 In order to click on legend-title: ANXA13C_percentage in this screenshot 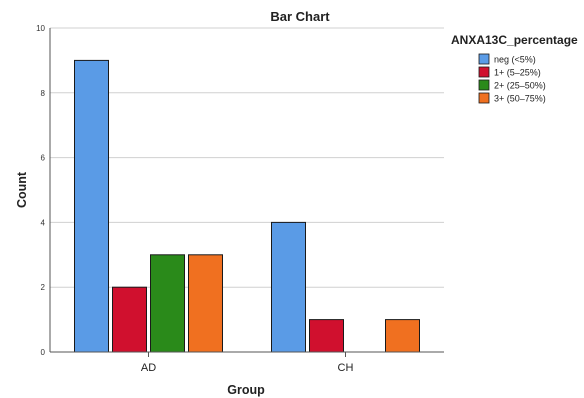, I will do `click(514, 40)`.